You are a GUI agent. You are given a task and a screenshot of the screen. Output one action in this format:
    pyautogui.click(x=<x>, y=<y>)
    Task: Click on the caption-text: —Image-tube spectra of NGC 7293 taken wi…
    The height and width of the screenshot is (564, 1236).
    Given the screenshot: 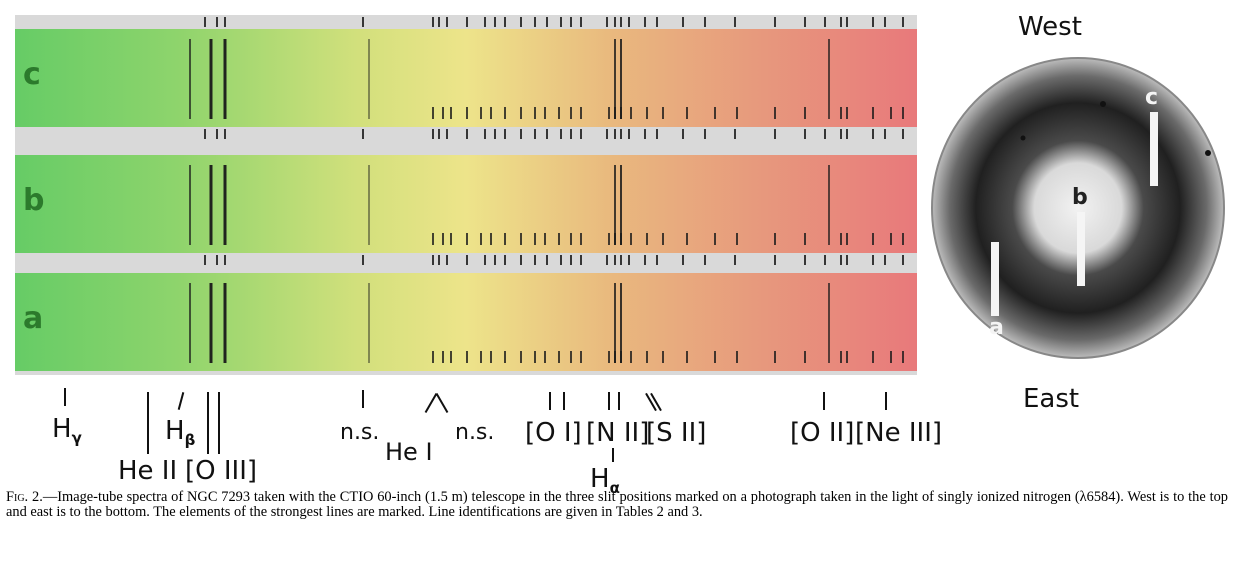 What is the action you would take?
    pyautogui.click(x=617, y=504)
    